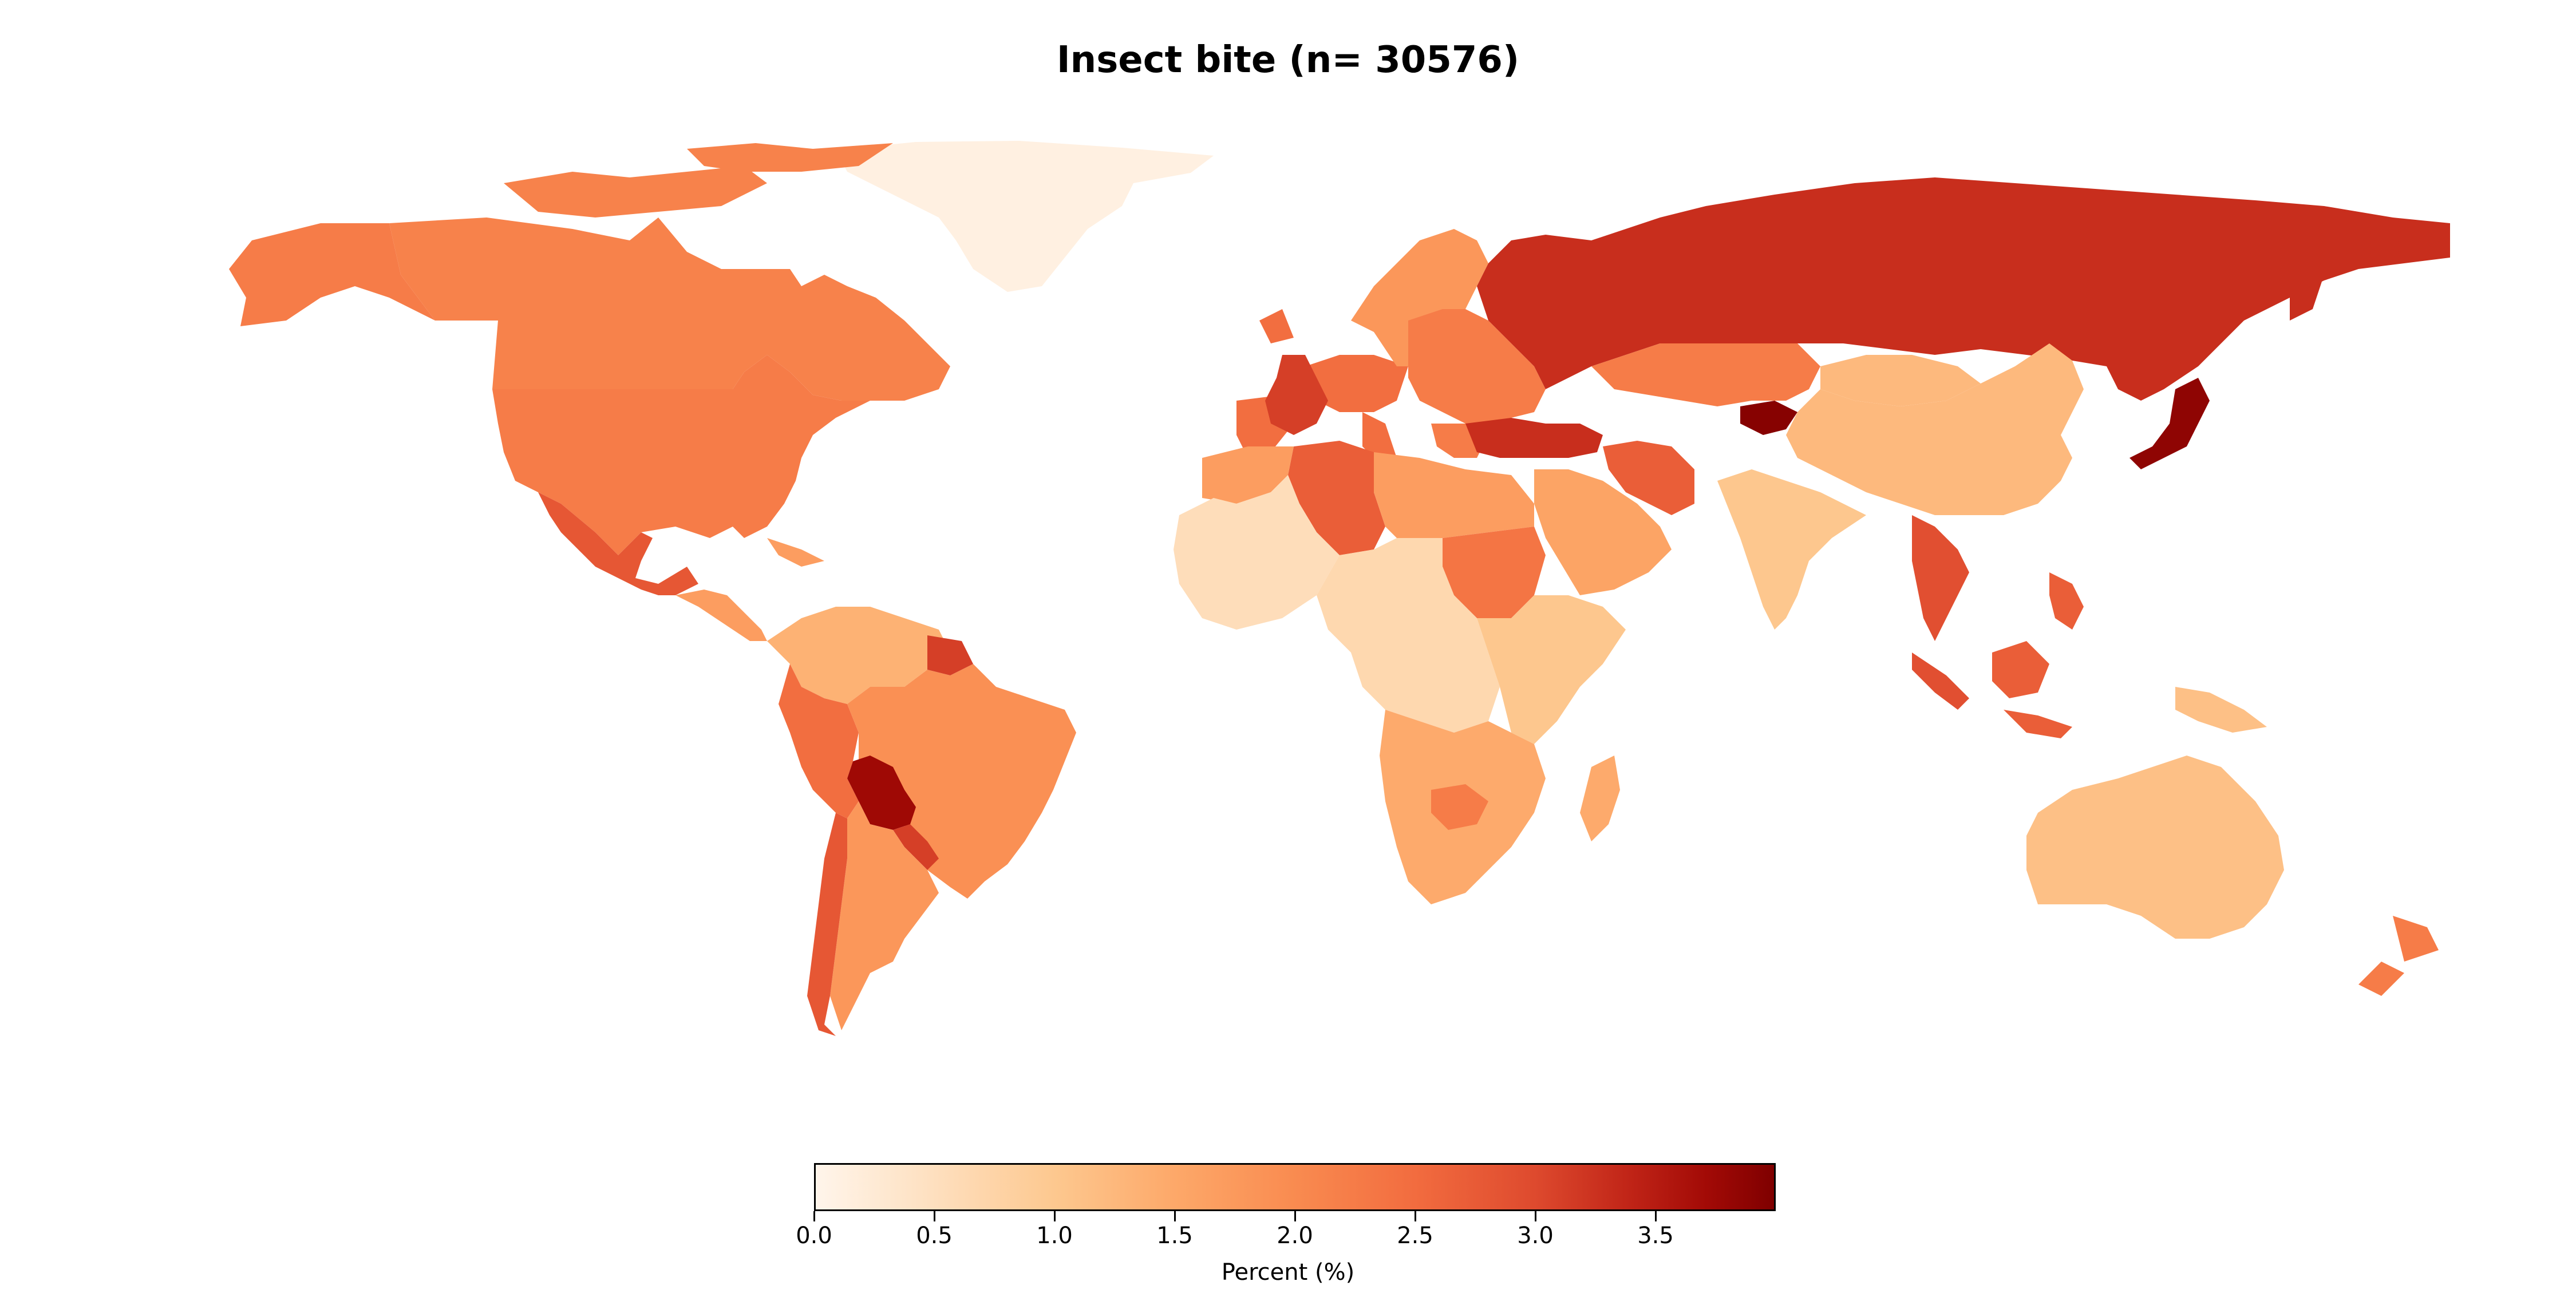 The height and width of the screenshot is (1305, 2576). I want to click on region-japan, so click(2169, 423).